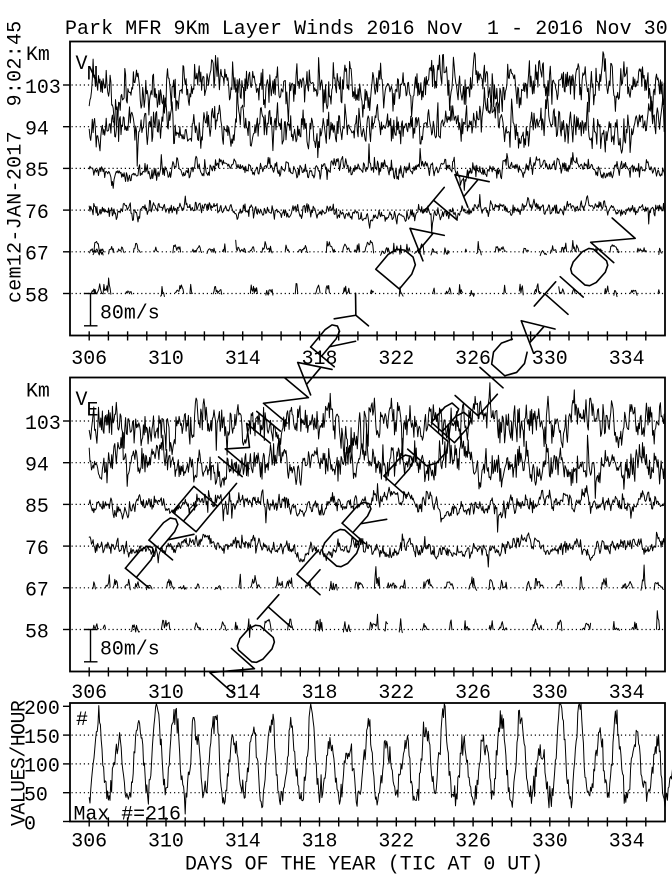  What do you see at coordinates (93, 410) in the screenshot?
I see `svg-text: E` at bounding box center [93, 410].